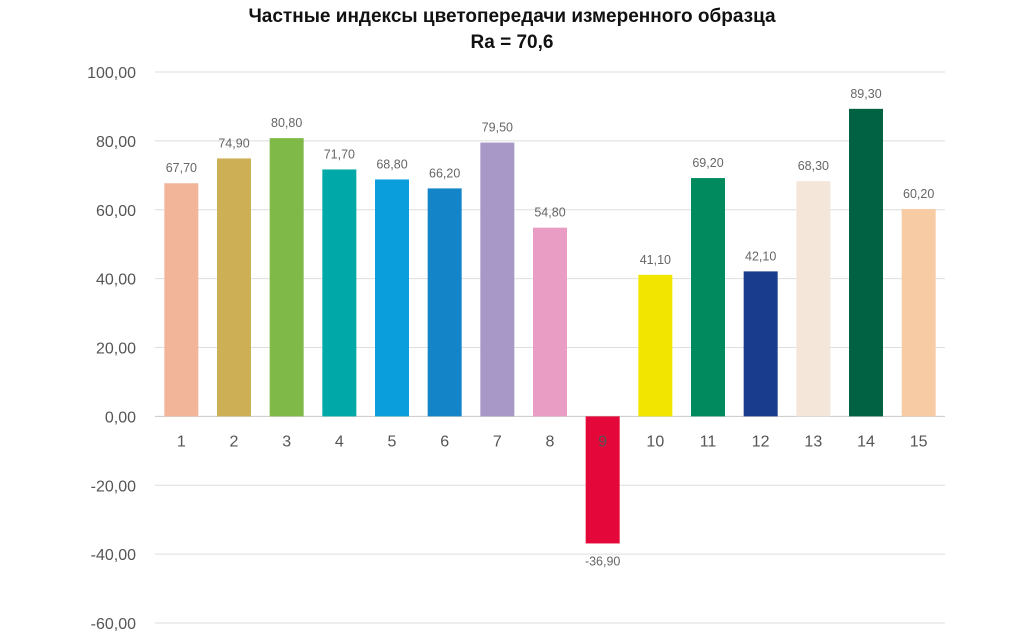 The height and width of the screenshot is (640, 1024). Describe the element at coordinates (549, 213) in the screenshot. I see `data-label: 54,80` at that location.